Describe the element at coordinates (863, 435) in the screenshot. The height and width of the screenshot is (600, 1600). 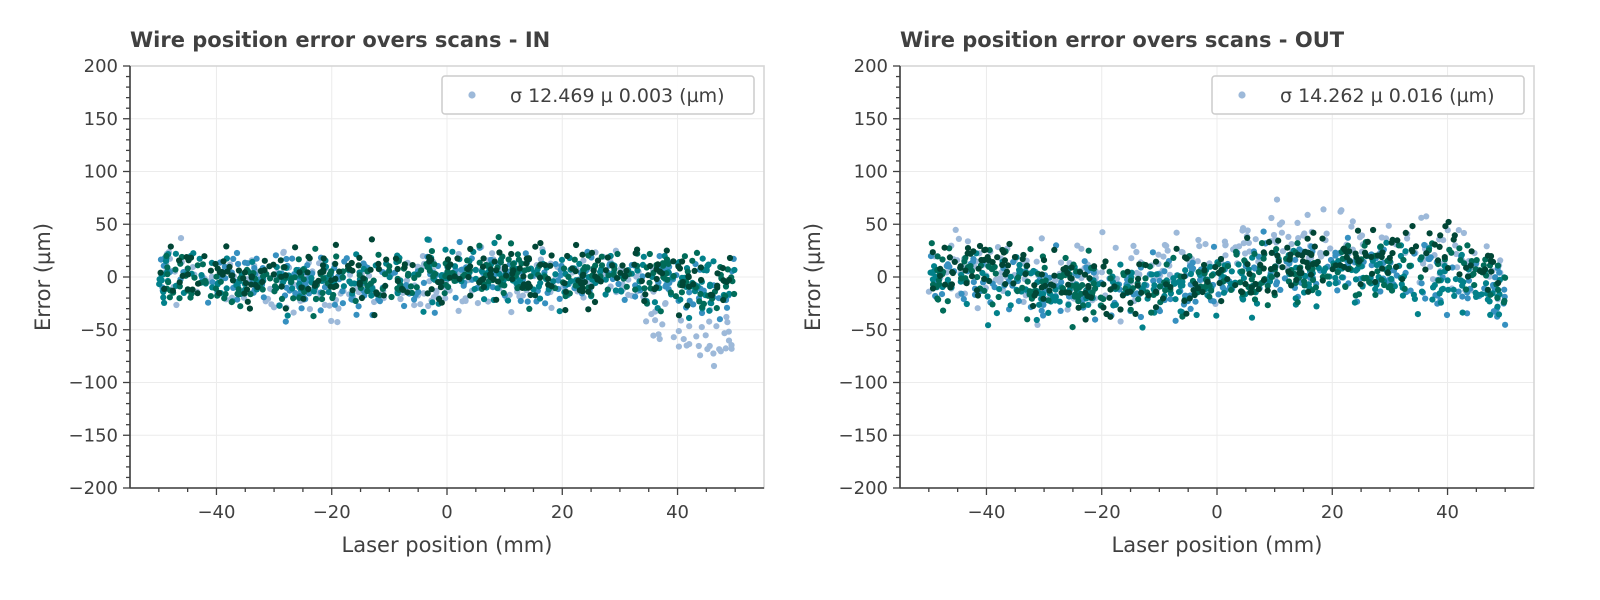
I see `y-tick-label: −150` at that location.